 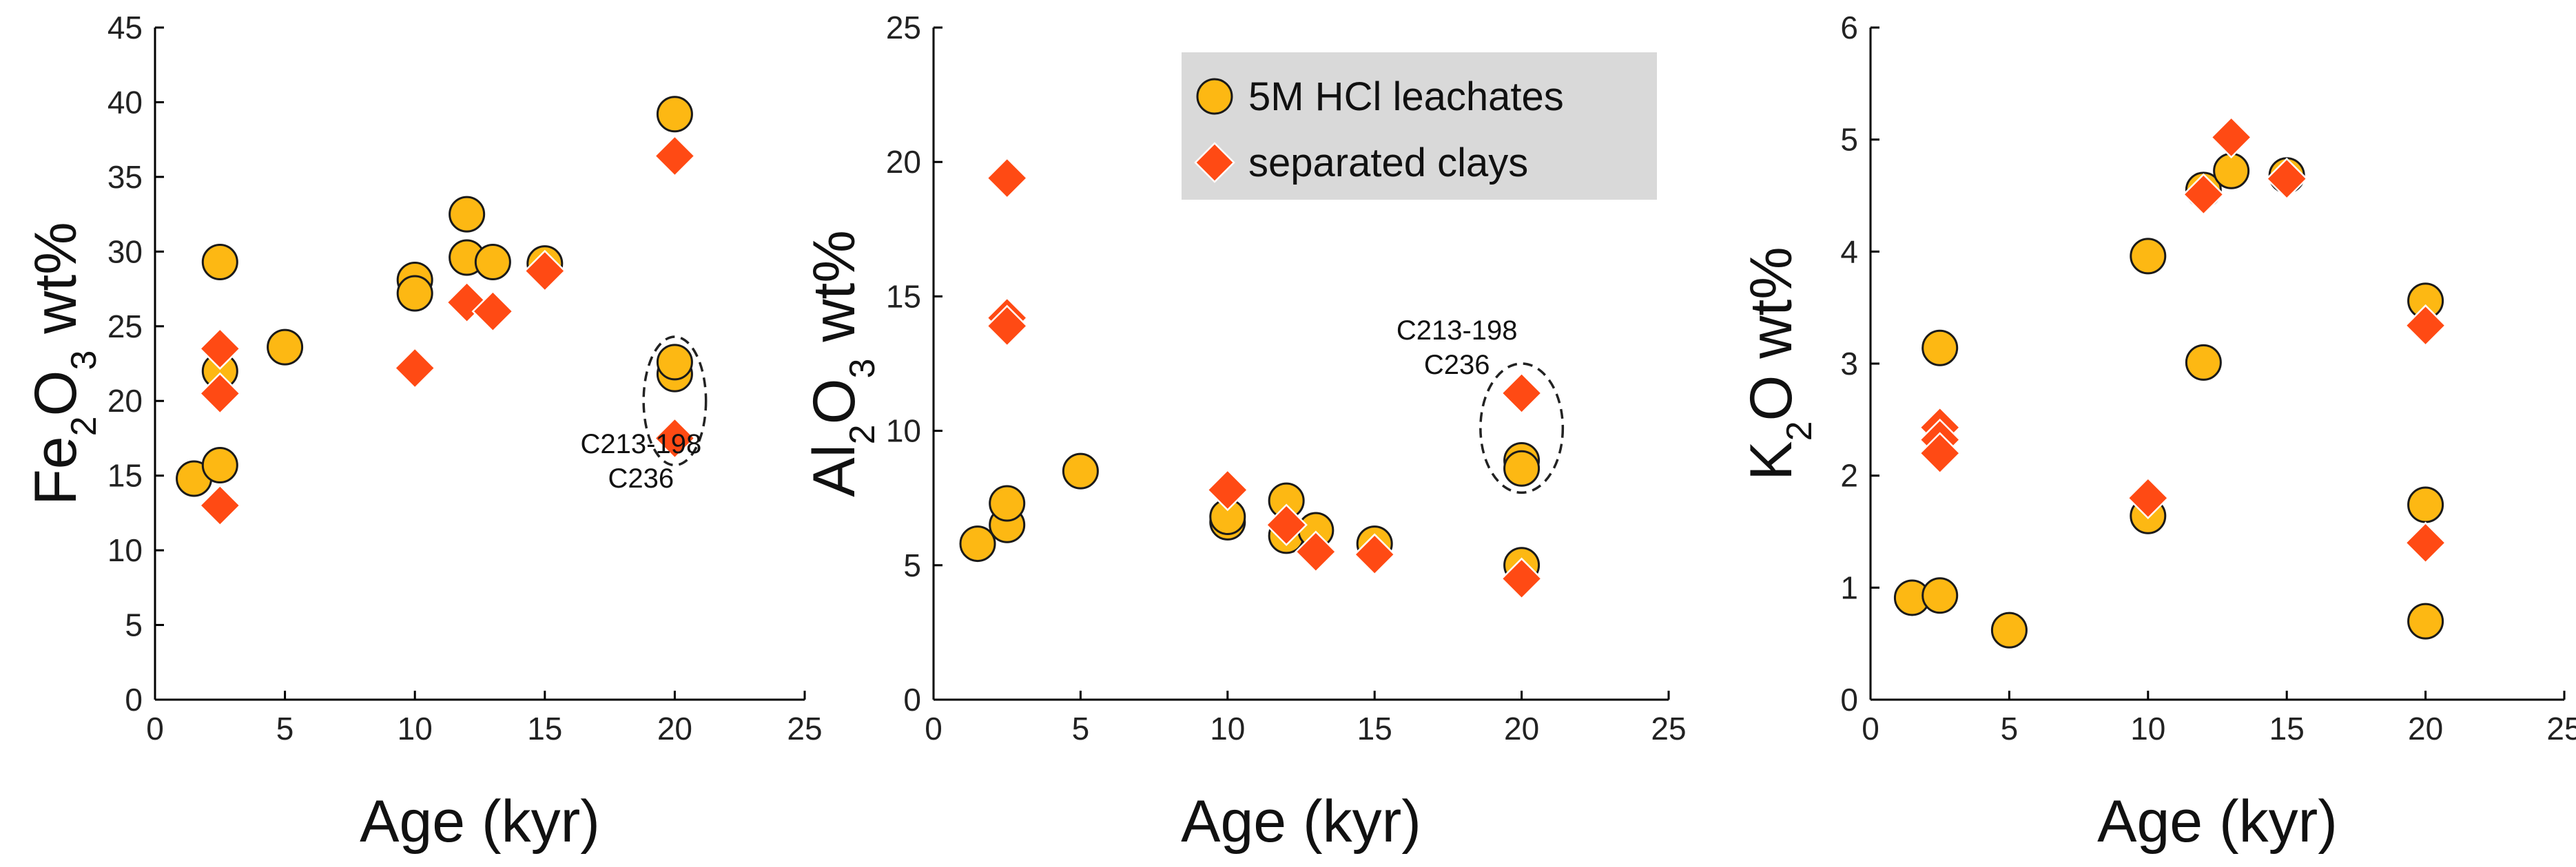 What do you see at coordinates (1406, 96) in the screenshot?
I see `legend-leachate-label: 5M HCl leachates` at bounding box center [1406, 96].